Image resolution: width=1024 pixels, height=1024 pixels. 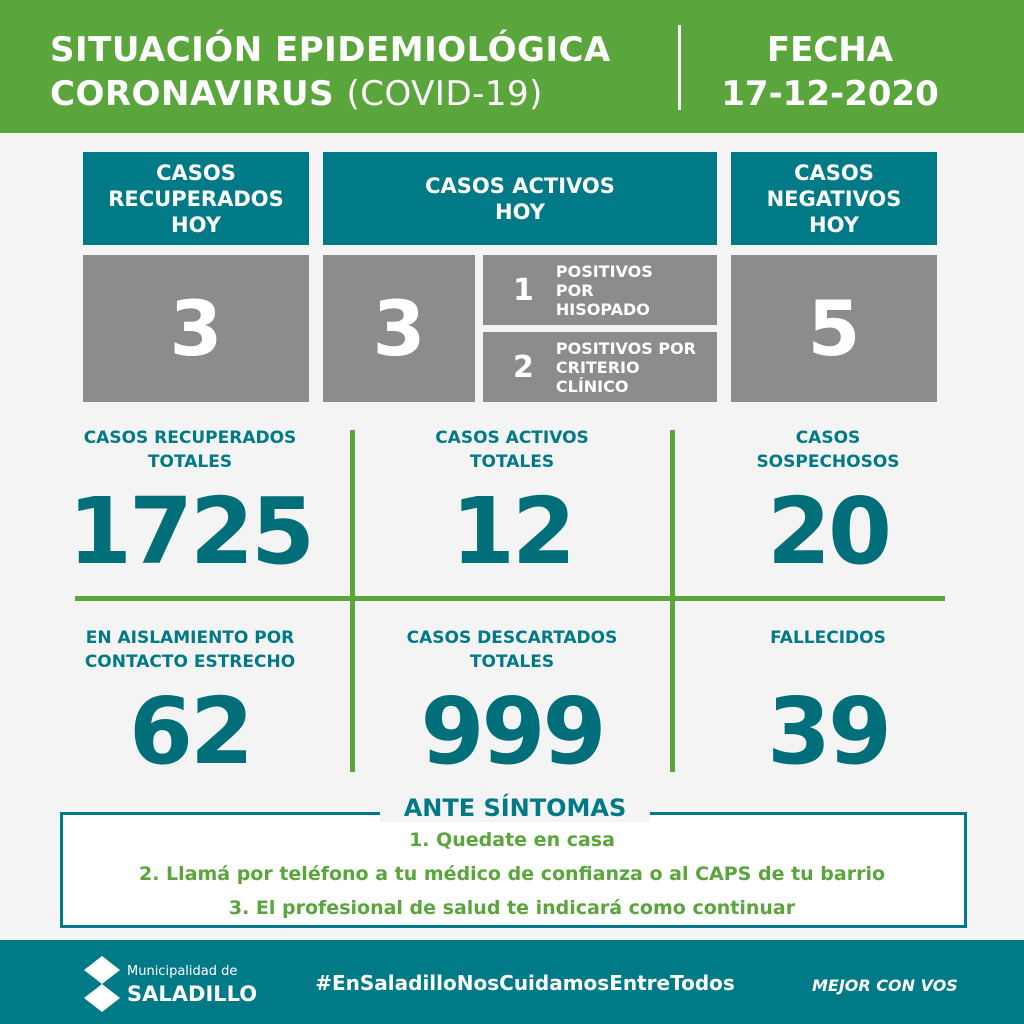 What do you see at coordinates (513, 531) in the screenshot?
I see `stat-value: 12` at bounding box center [513, 531].